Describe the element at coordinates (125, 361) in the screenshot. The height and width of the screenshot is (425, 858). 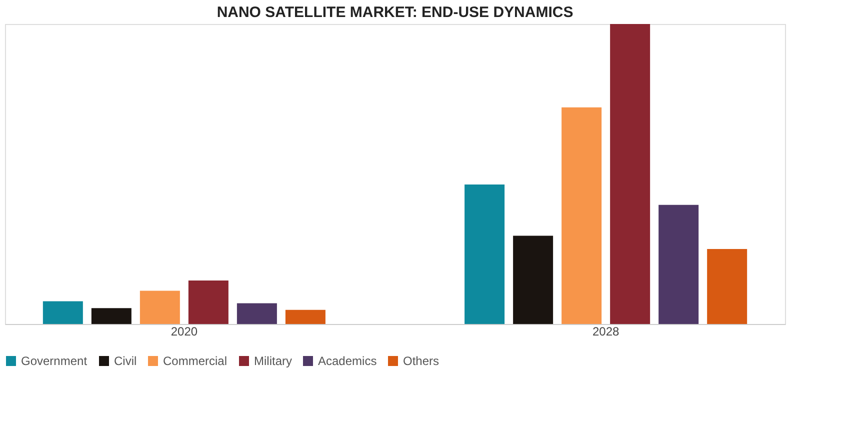
I see `legend-label: Civil` at that location.